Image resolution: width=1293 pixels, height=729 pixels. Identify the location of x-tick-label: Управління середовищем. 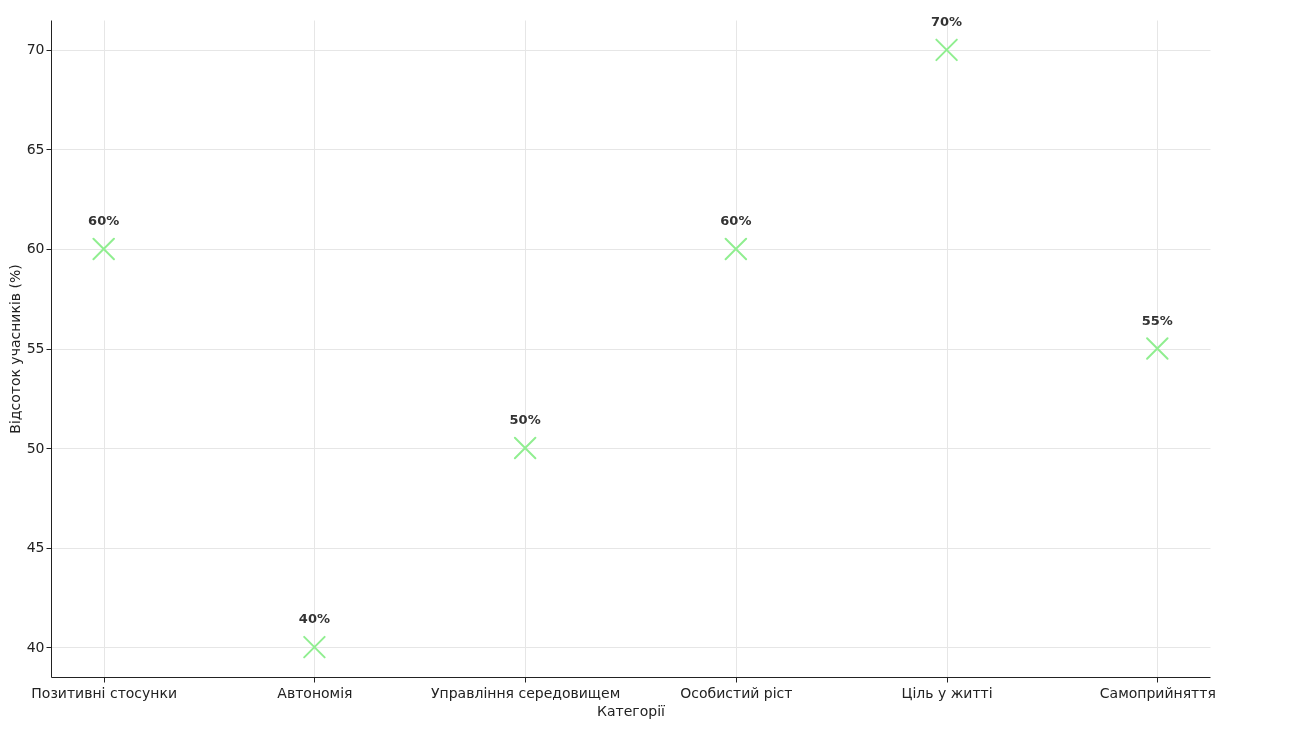
(526, 692).